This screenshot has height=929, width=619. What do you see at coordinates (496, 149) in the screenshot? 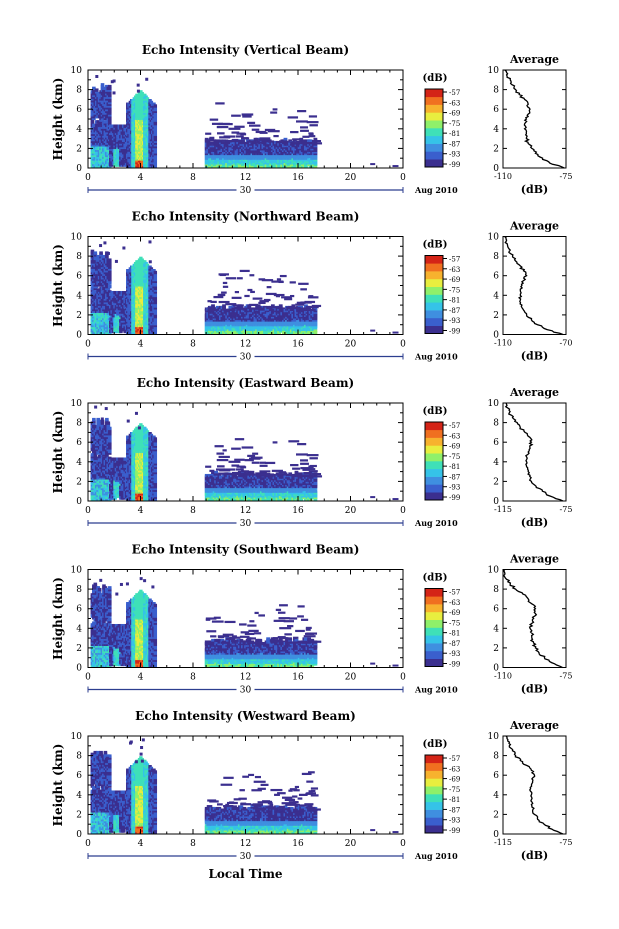
I see `profile-y-tick-label: 2` at bounding box center [496, 149].